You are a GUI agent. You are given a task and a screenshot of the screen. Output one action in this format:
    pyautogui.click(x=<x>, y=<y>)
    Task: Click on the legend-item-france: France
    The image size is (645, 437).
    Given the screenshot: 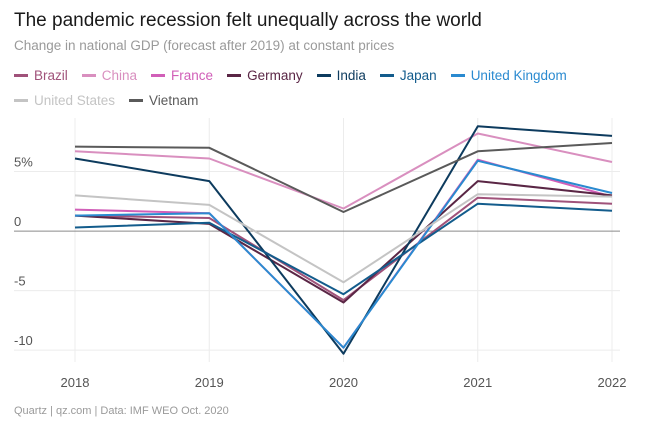 What is the action you would take?
    pyautogui.click(x=182, y=75)
    